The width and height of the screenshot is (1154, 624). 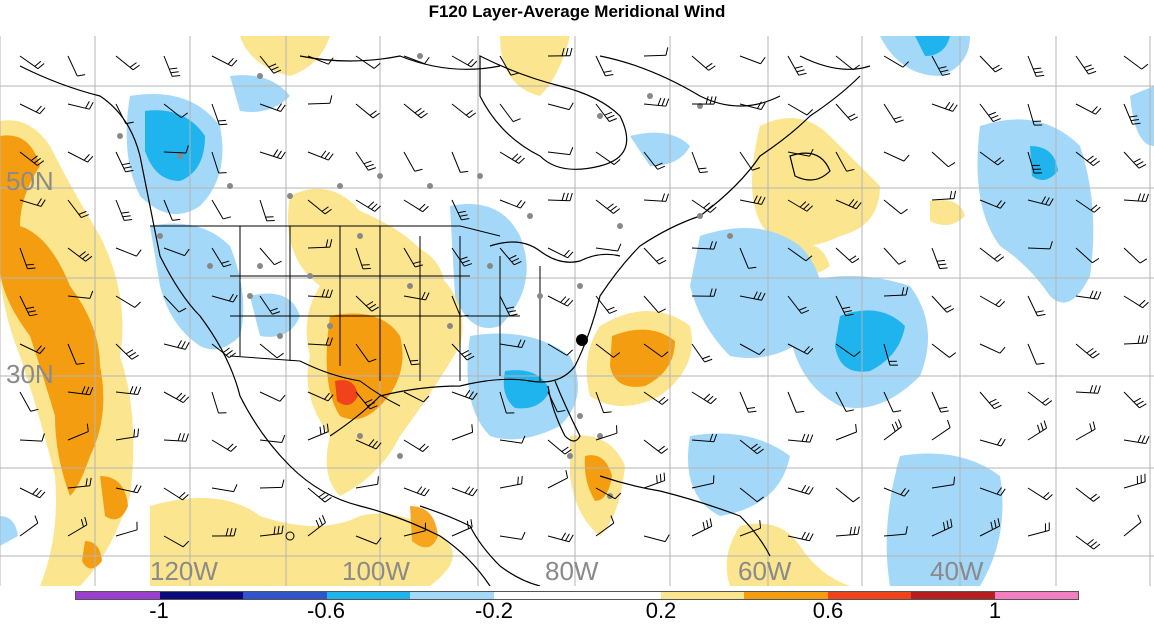 What do you see at coordinates (571, 571) in the screenshot?
I see `lon-label-80w: 80W` at bounding box center [571, 571].